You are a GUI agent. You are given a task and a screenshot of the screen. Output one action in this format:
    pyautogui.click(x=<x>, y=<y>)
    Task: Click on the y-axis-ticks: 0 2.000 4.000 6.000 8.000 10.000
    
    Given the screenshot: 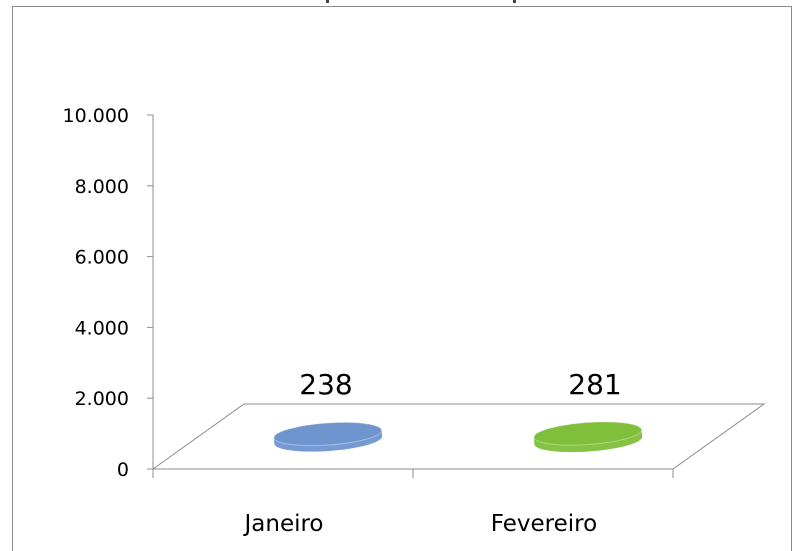 What is the action you would take?
    pyautogui.click(x=108, y=293)
    